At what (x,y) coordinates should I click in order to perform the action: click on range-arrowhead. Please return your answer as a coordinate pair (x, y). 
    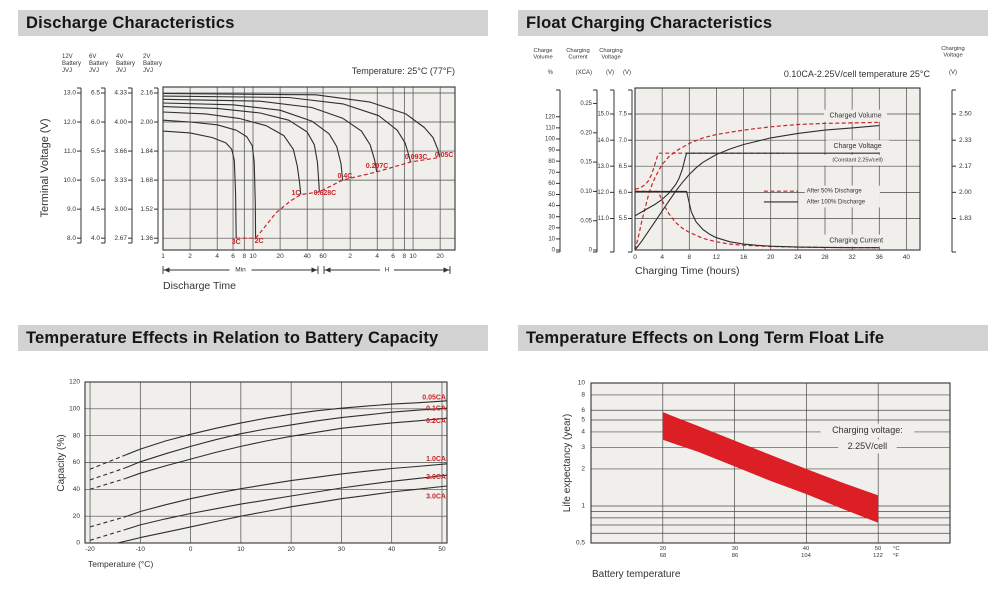
    Looking at the image, I should click on (167, 270).